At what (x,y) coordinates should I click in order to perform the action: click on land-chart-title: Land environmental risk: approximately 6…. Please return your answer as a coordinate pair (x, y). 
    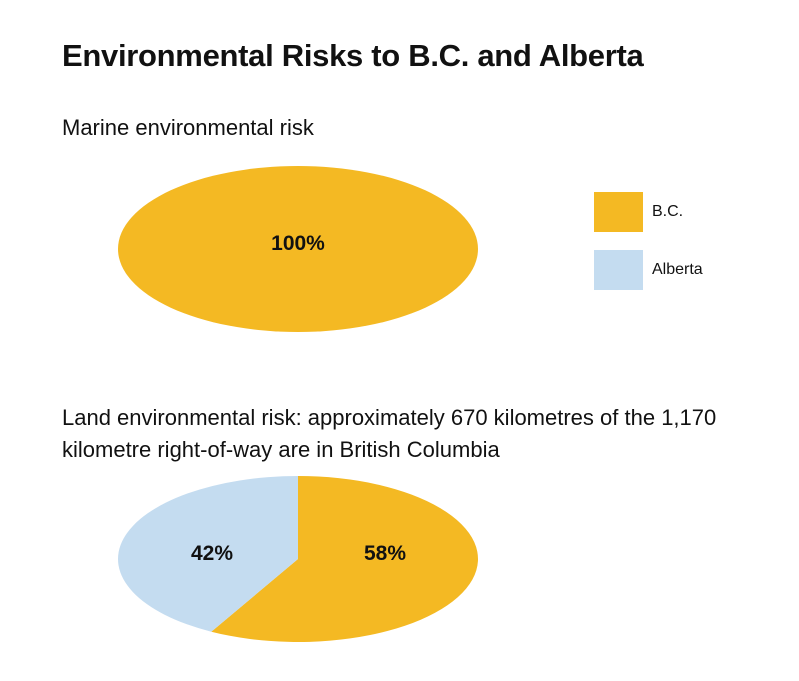
    Looking at the image, I should click on (389, 433).